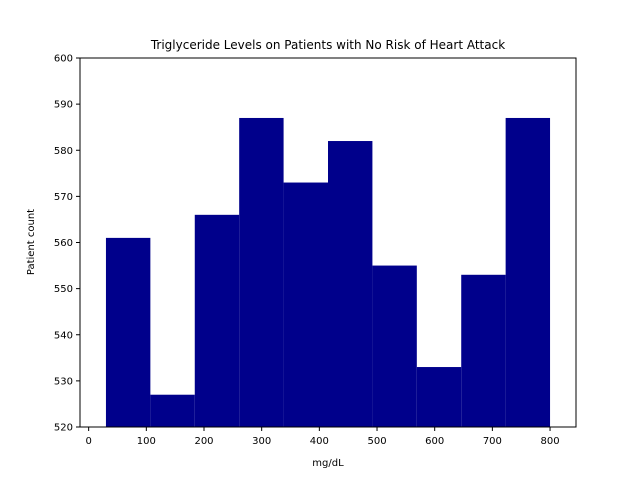 This screenshot has width=640, height=480. I want to click on x-tick-label: 100, so click(146, 441).